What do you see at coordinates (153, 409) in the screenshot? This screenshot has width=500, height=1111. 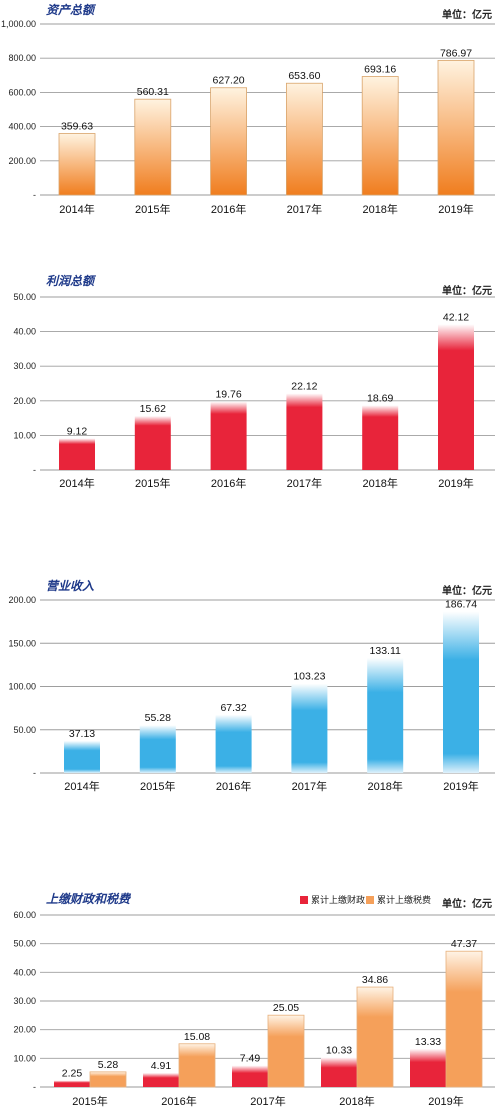 I see `data-label: 15.62` at bounding box center [153, 409].